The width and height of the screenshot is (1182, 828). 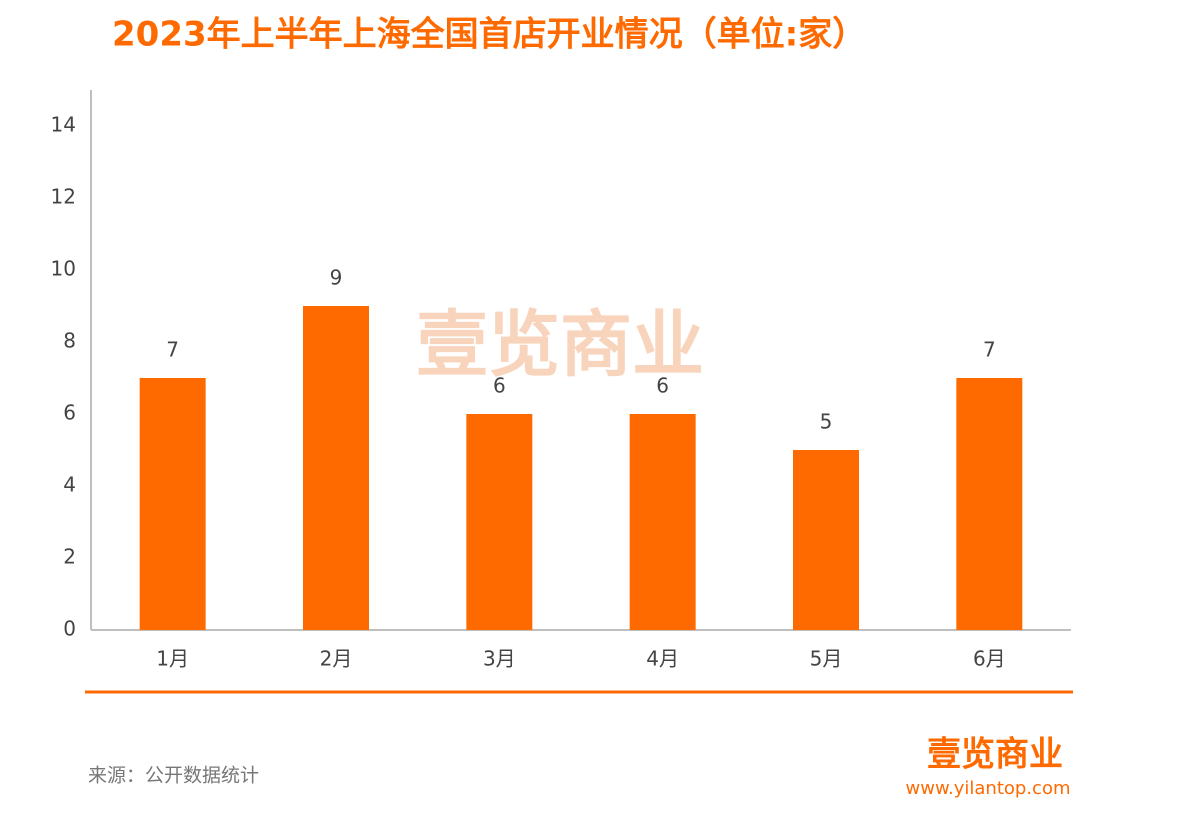 I want to click on logo: 壹览商业, so click(x=995, y=755).